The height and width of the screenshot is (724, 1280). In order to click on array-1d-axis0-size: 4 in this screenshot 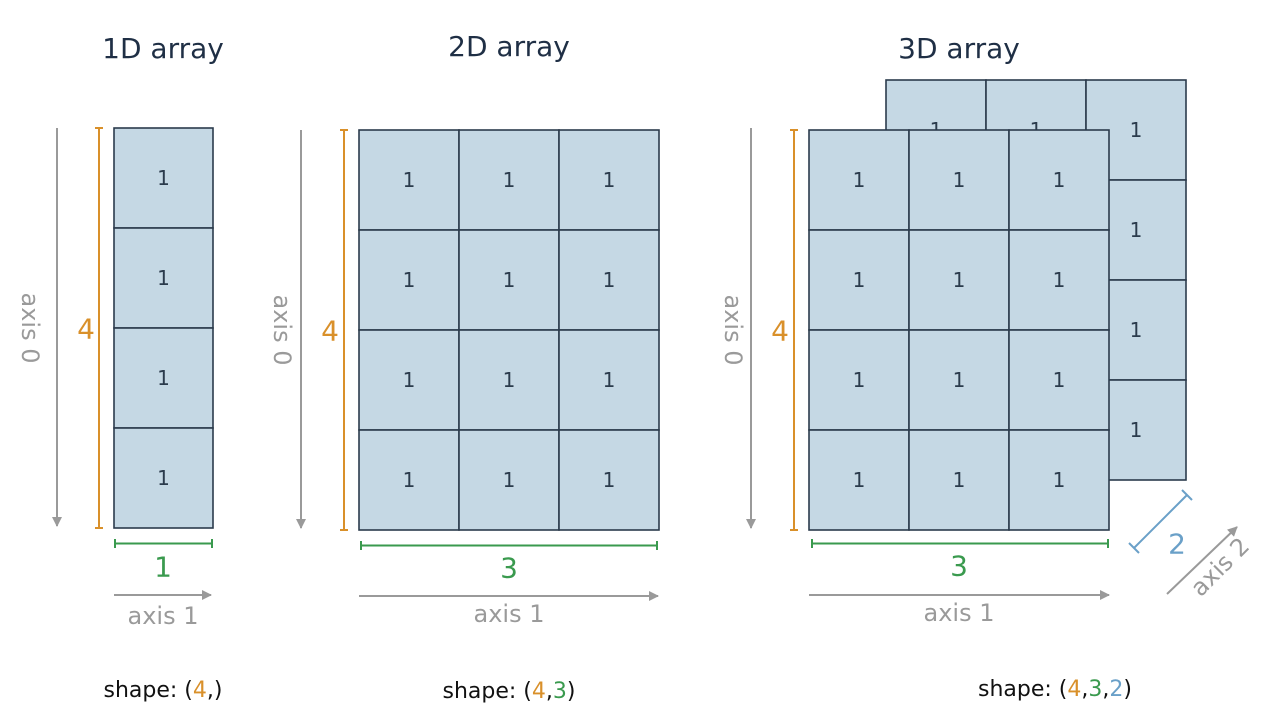, I will do `click(86, 329)`.